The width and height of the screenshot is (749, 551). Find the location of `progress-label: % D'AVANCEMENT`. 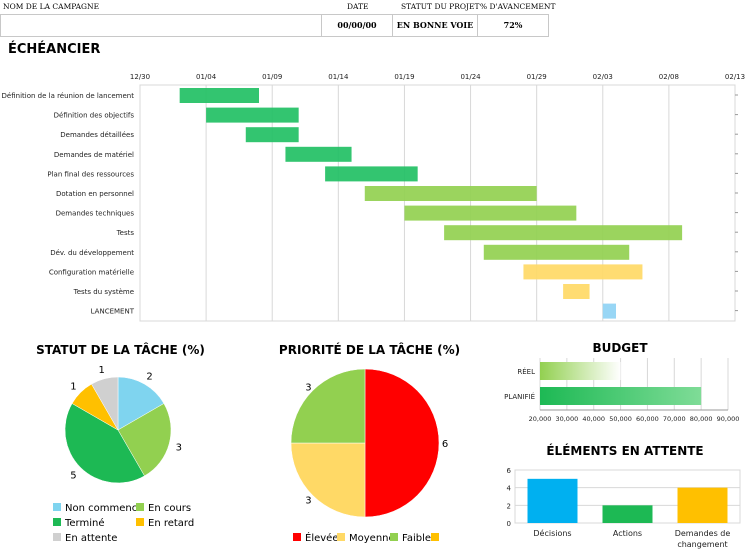

progress-label: % D'AVANCEMENT is located at coordinates (518, 6).